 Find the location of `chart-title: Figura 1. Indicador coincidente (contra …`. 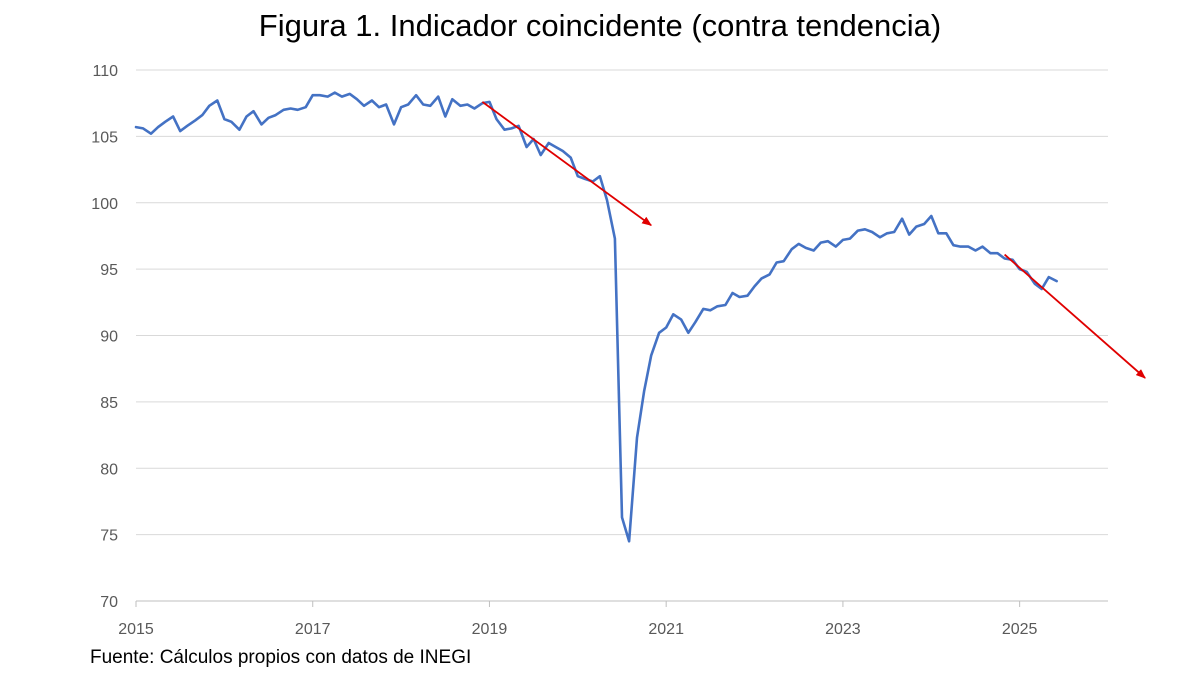

chart-title: Figura 1. Indicador coincidente (contra … is located at coordinates (600, 25).